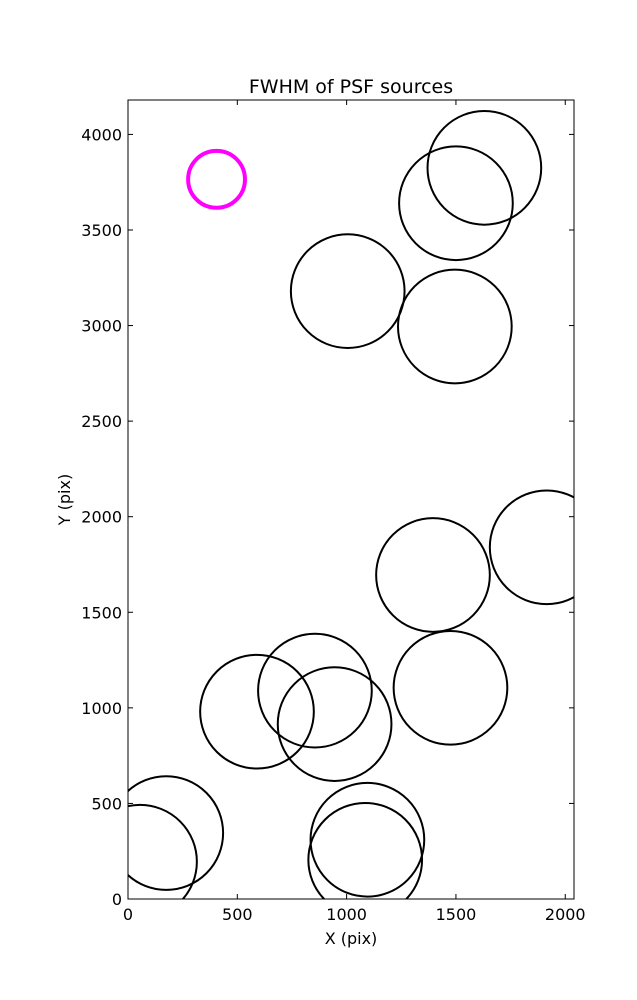 The image size is (637, 1000). I want to click on x-tick-label: 1500, so click(456, 914).